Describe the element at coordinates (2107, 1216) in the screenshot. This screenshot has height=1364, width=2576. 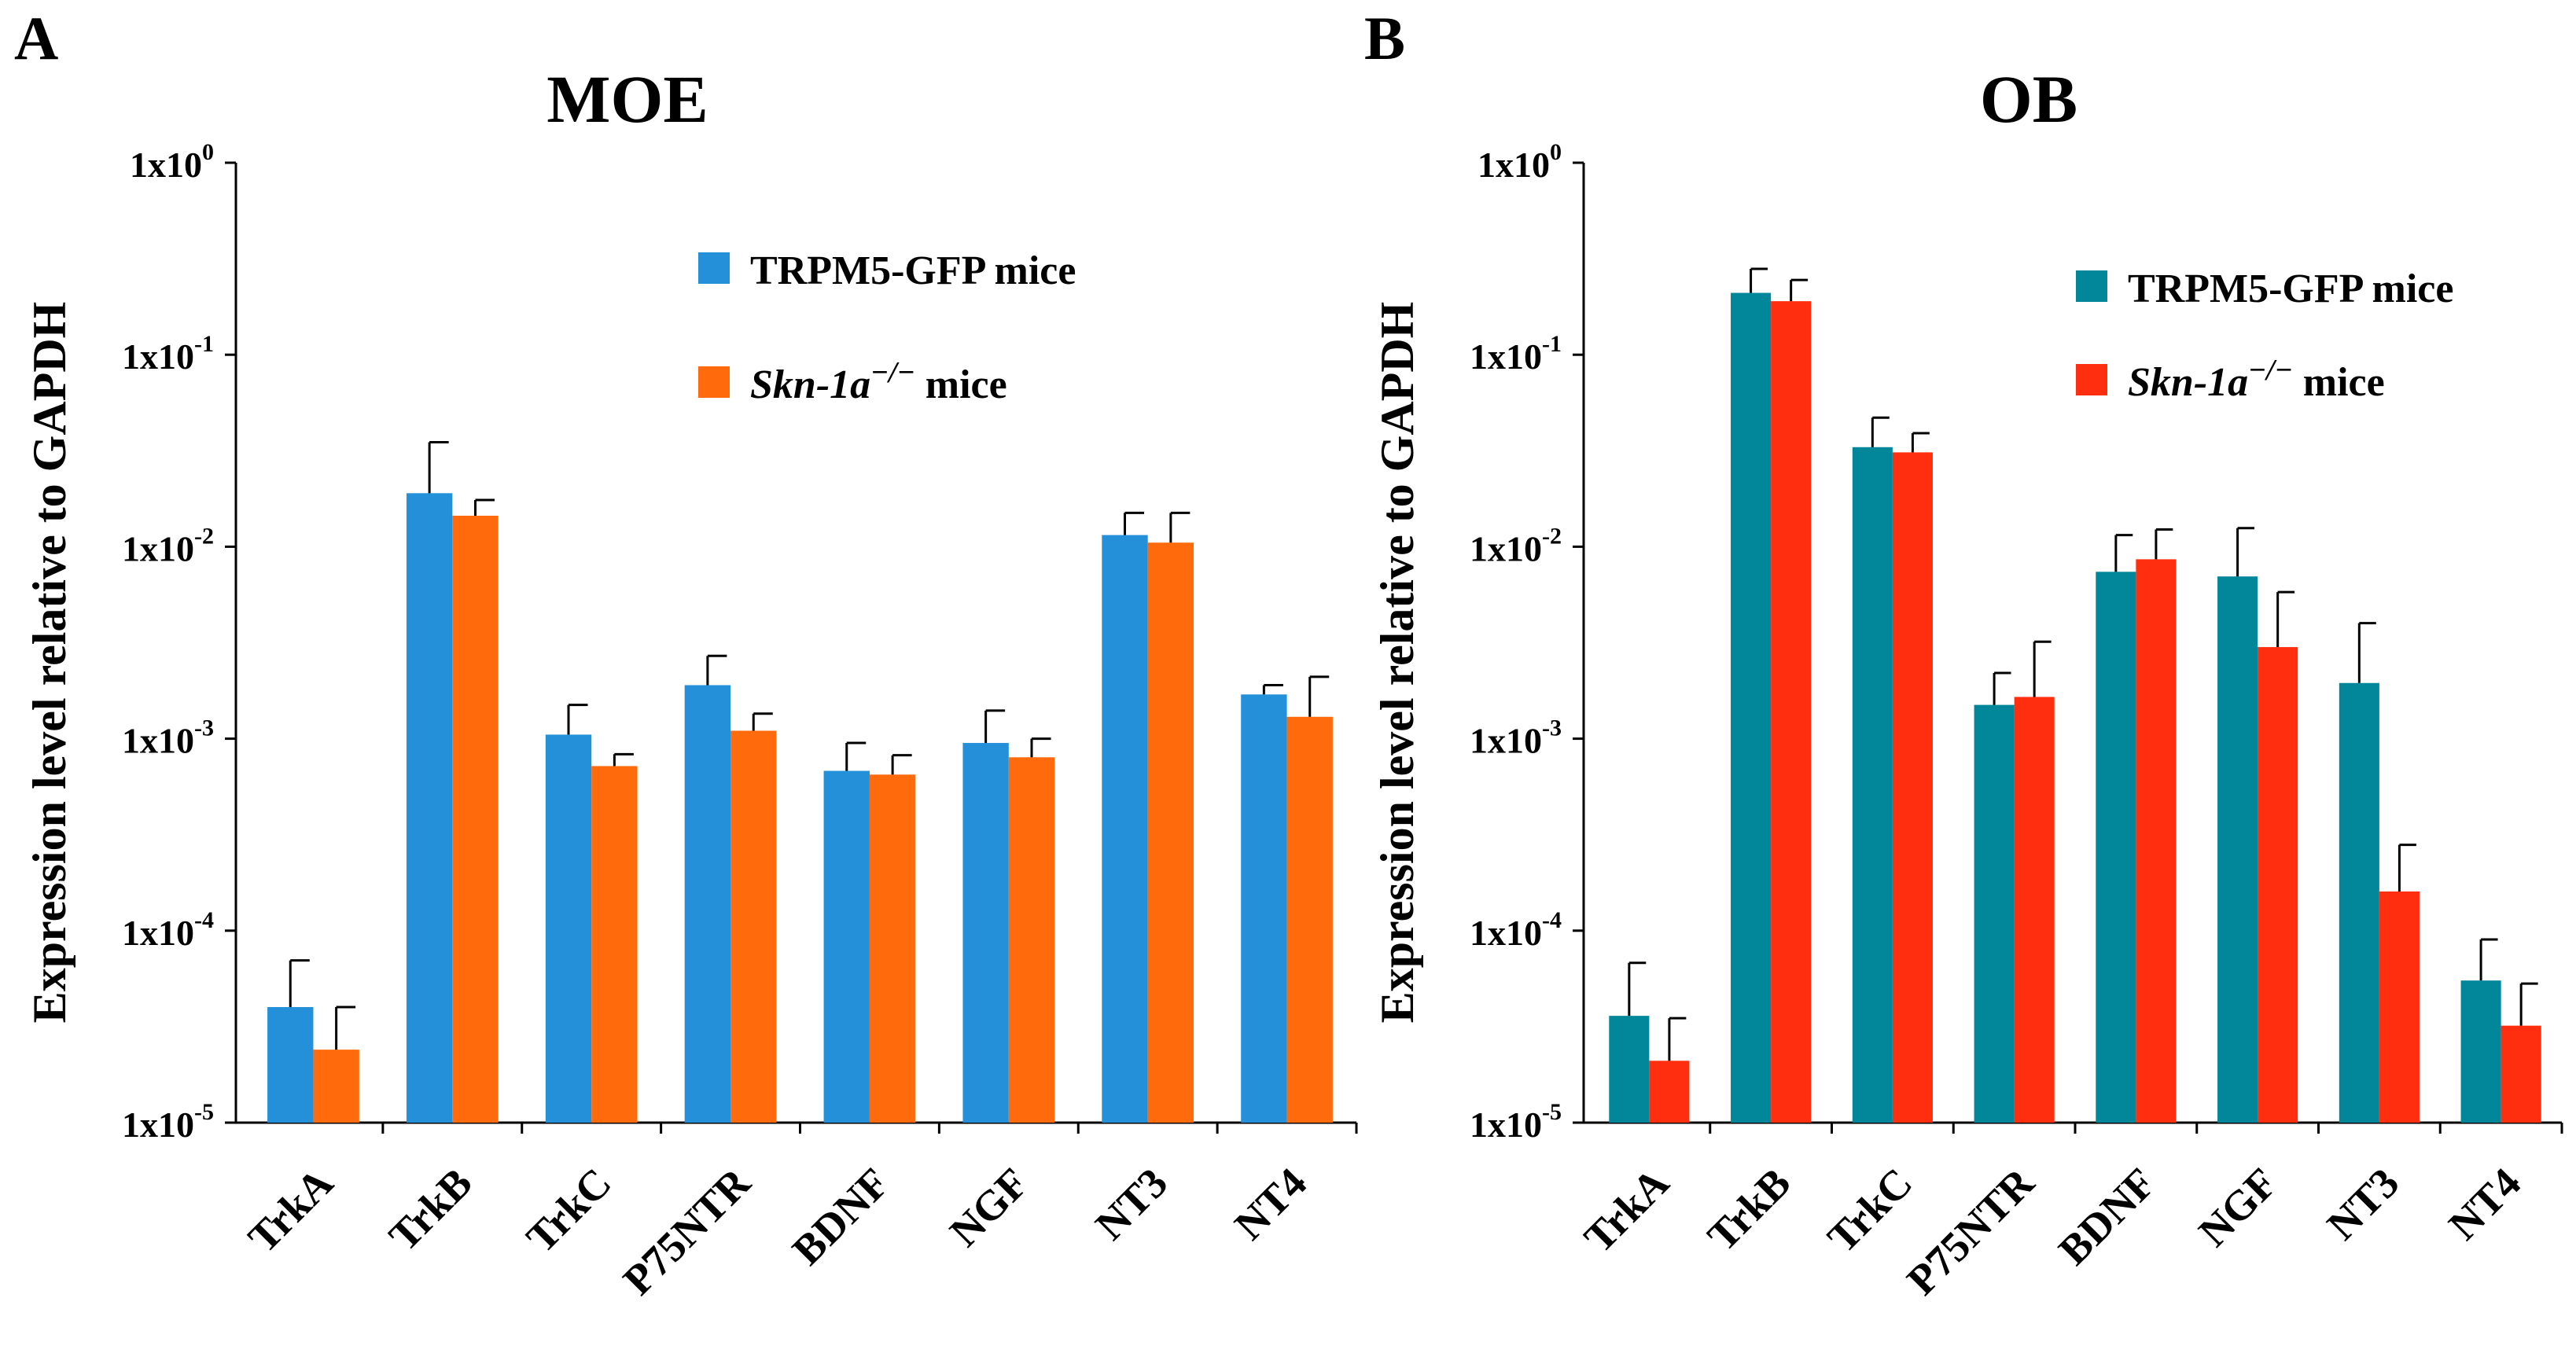
I see `x-tick-label: BDNF` at that location.